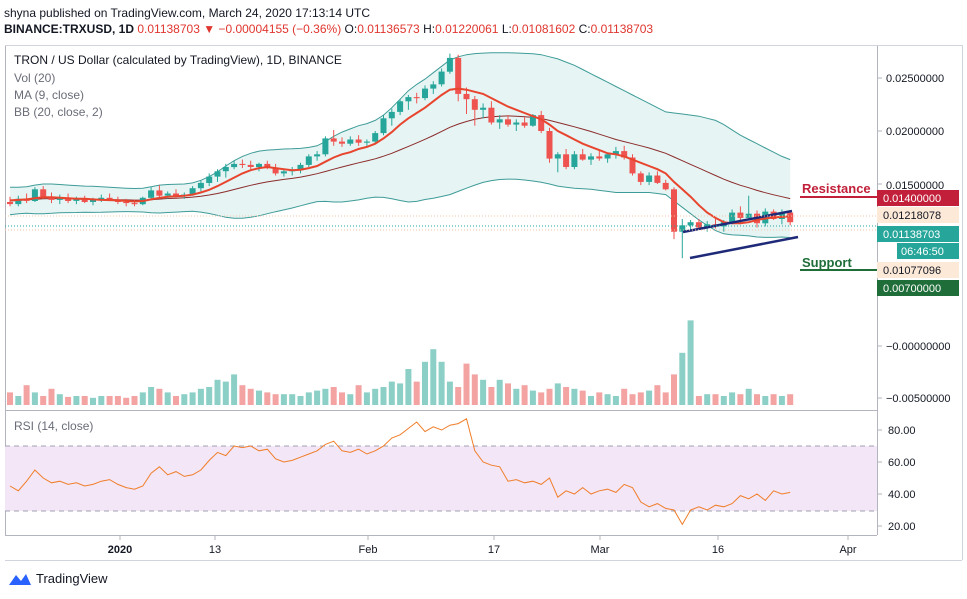  Describe the element at coordinates (912, 289) in the screenshot. I see `support-price-text: 0.00700000` at that location.